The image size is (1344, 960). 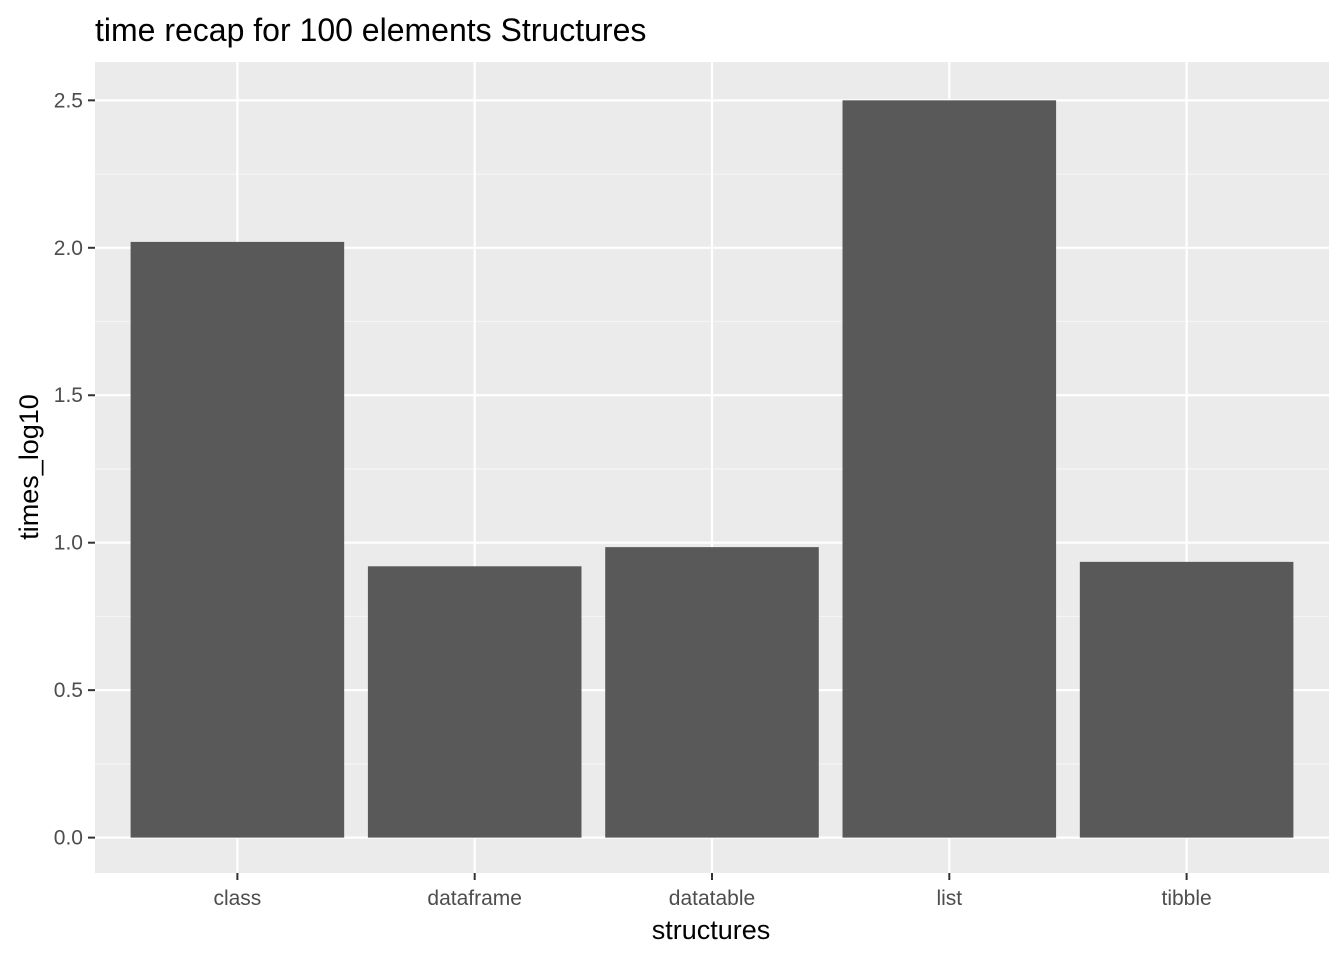 What do you see at coordinates (711, 930) in the screenshot?
I see `x-axis-label: structures` at bounding box center [711, 930].